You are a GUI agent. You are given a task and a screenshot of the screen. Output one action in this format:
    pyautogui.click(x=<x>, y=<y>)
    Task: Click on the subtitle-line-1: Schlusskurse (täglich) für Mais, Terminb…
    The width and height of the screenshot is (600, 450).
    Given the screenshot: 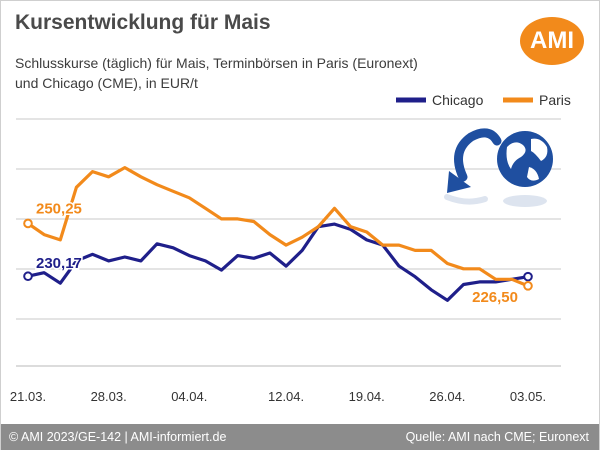 What is the action you would take?
    pyautogui.click(x=216, y=63)
    